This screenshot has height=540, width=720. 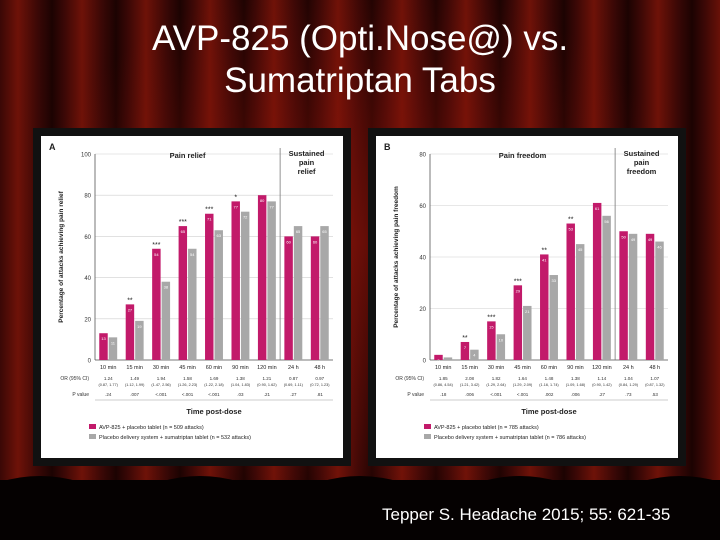 I want to click on odds-ratio: 1.14, so click(x=602, y=378).